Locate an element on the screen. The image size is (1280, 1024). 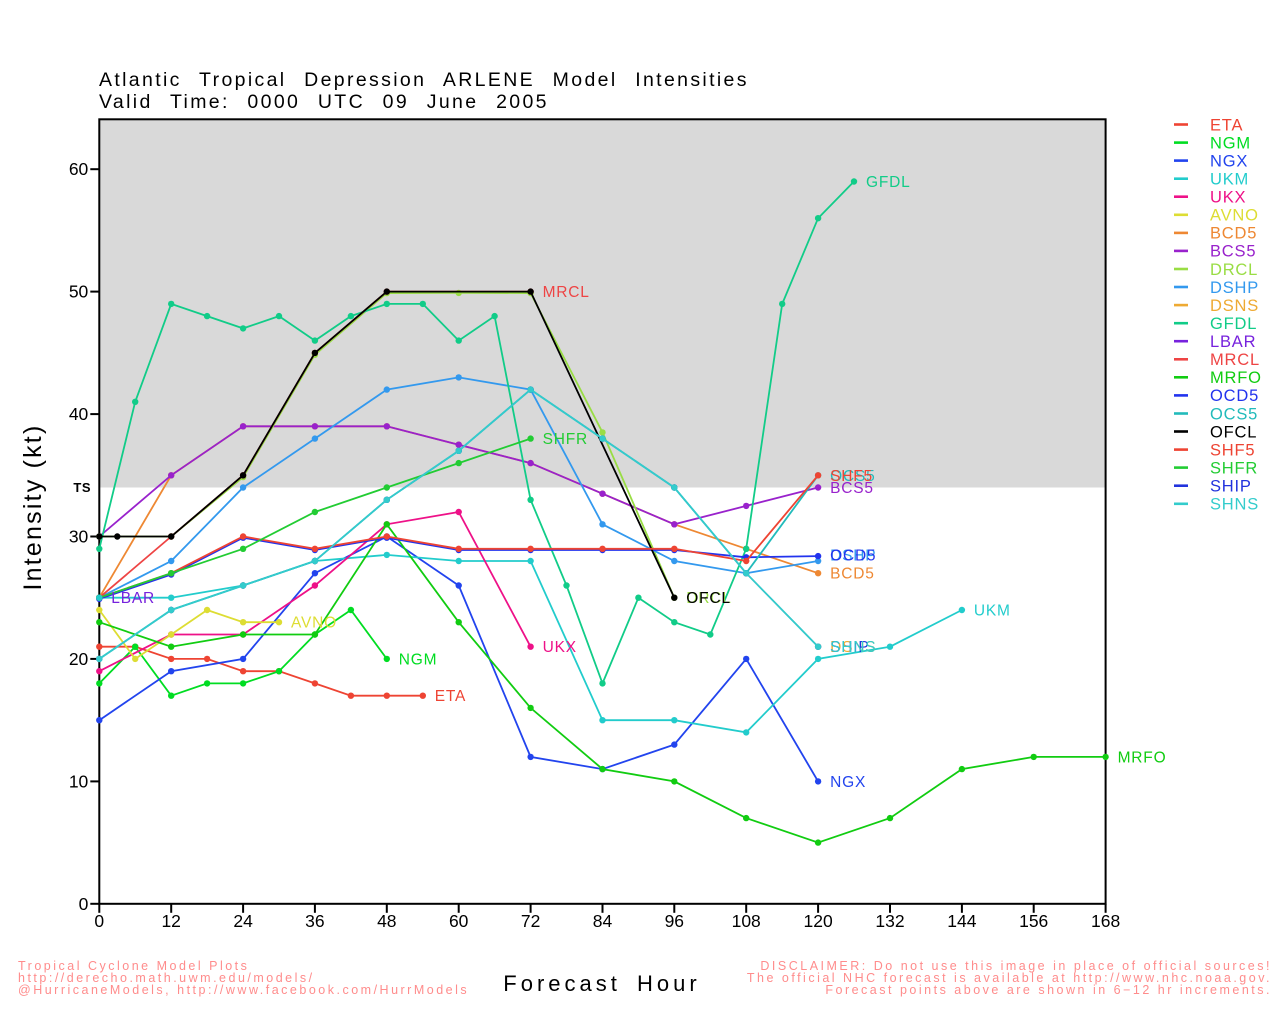
svg-text: 24 is located at coordinates (243, 921).